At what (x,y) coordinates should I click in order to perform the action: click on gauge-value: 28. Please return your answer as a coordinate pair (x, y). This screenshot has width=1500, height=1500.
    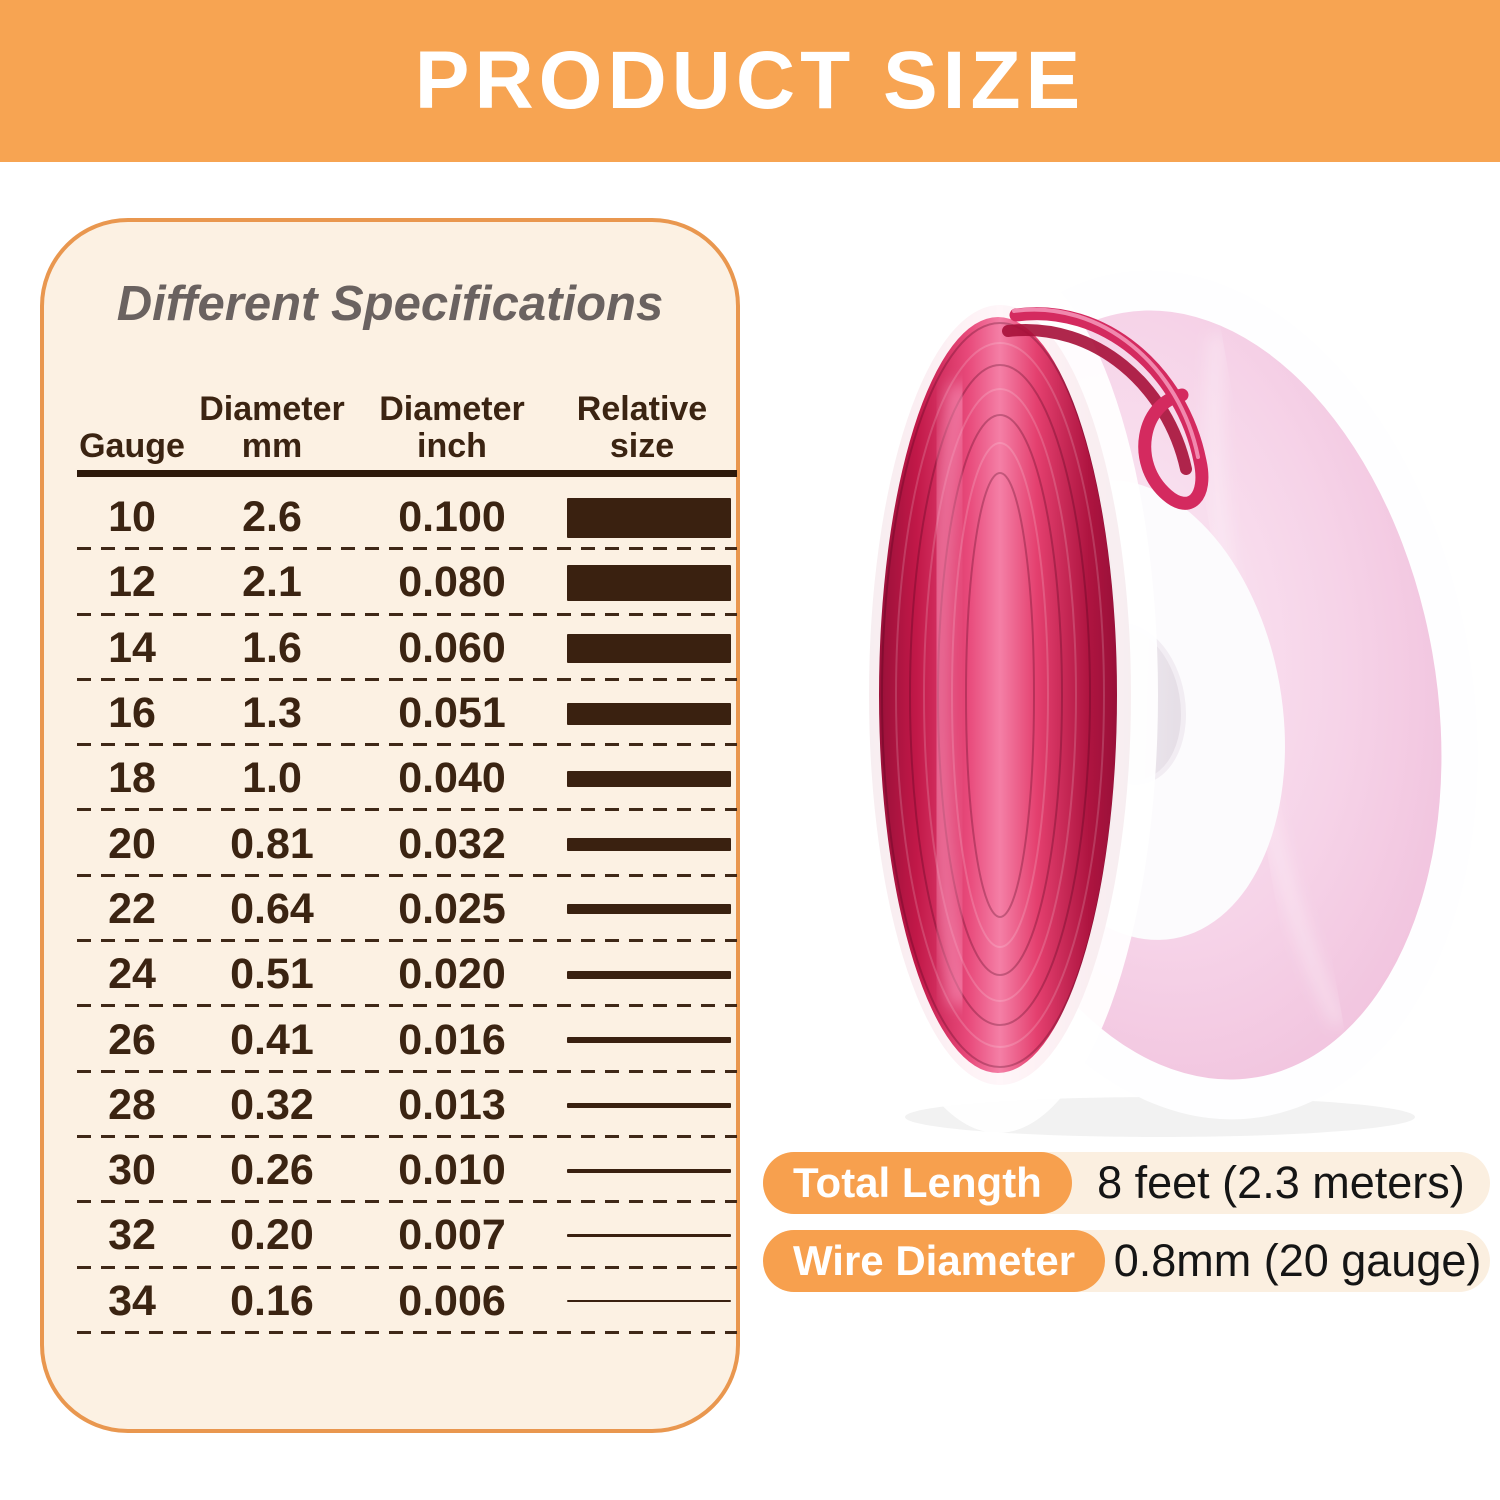
    Looking at the image, I should click on (132, 1104).